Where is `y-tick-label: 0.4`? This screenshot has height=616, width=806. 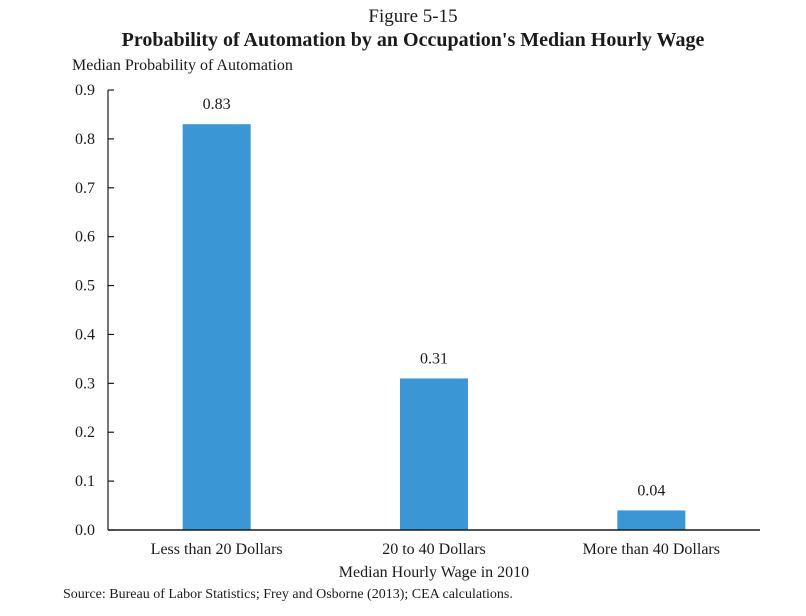
y-tick-label: 0.4 is located at coordinates (85, 334).